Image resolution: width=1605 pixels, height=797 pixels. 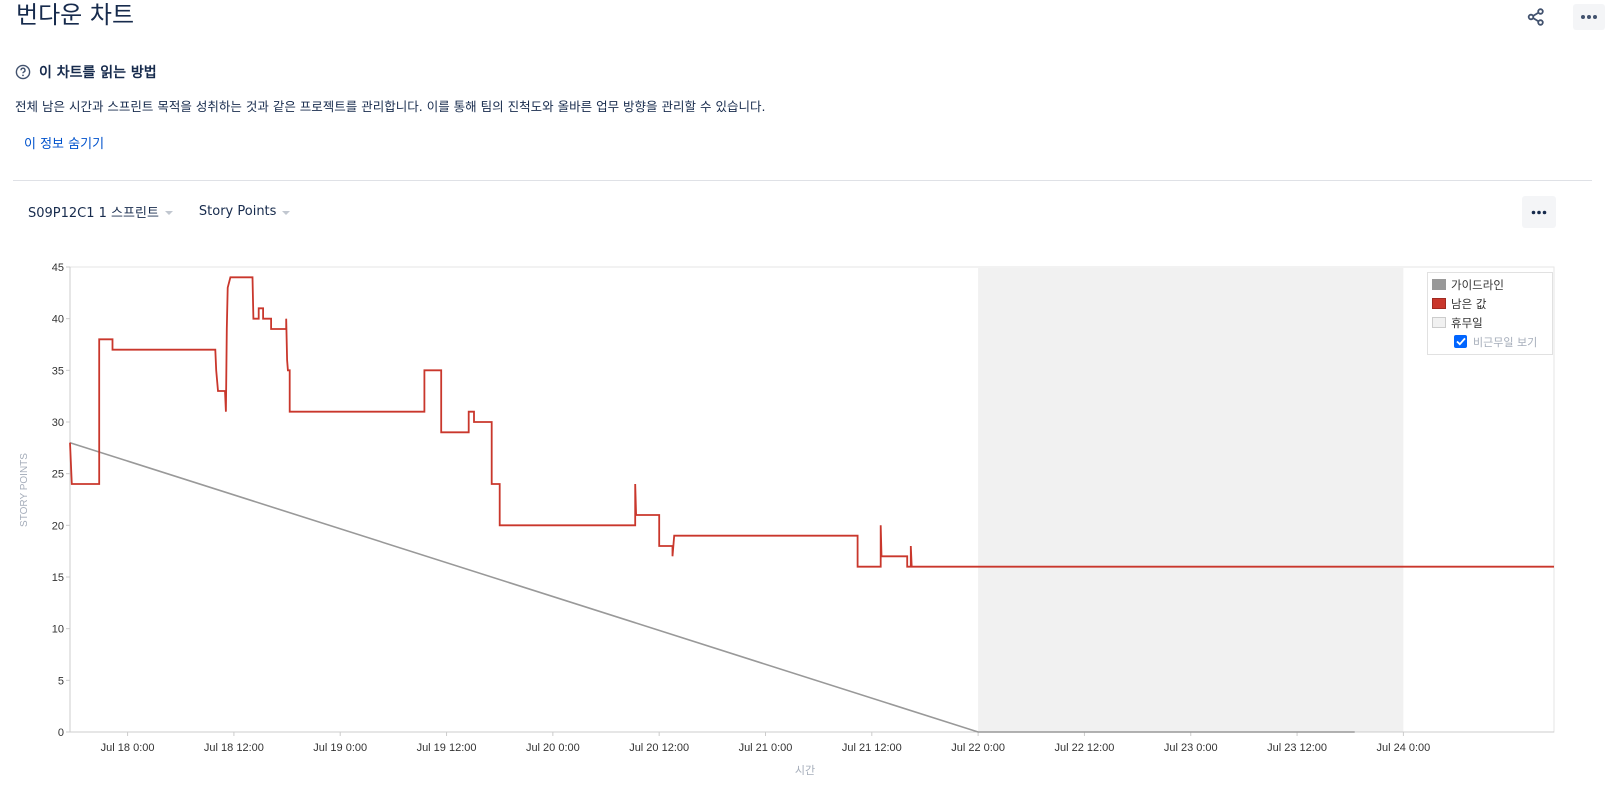 I want to click on help-heading: 이 차트를 읽는 방법, so click(x=86, y=72).